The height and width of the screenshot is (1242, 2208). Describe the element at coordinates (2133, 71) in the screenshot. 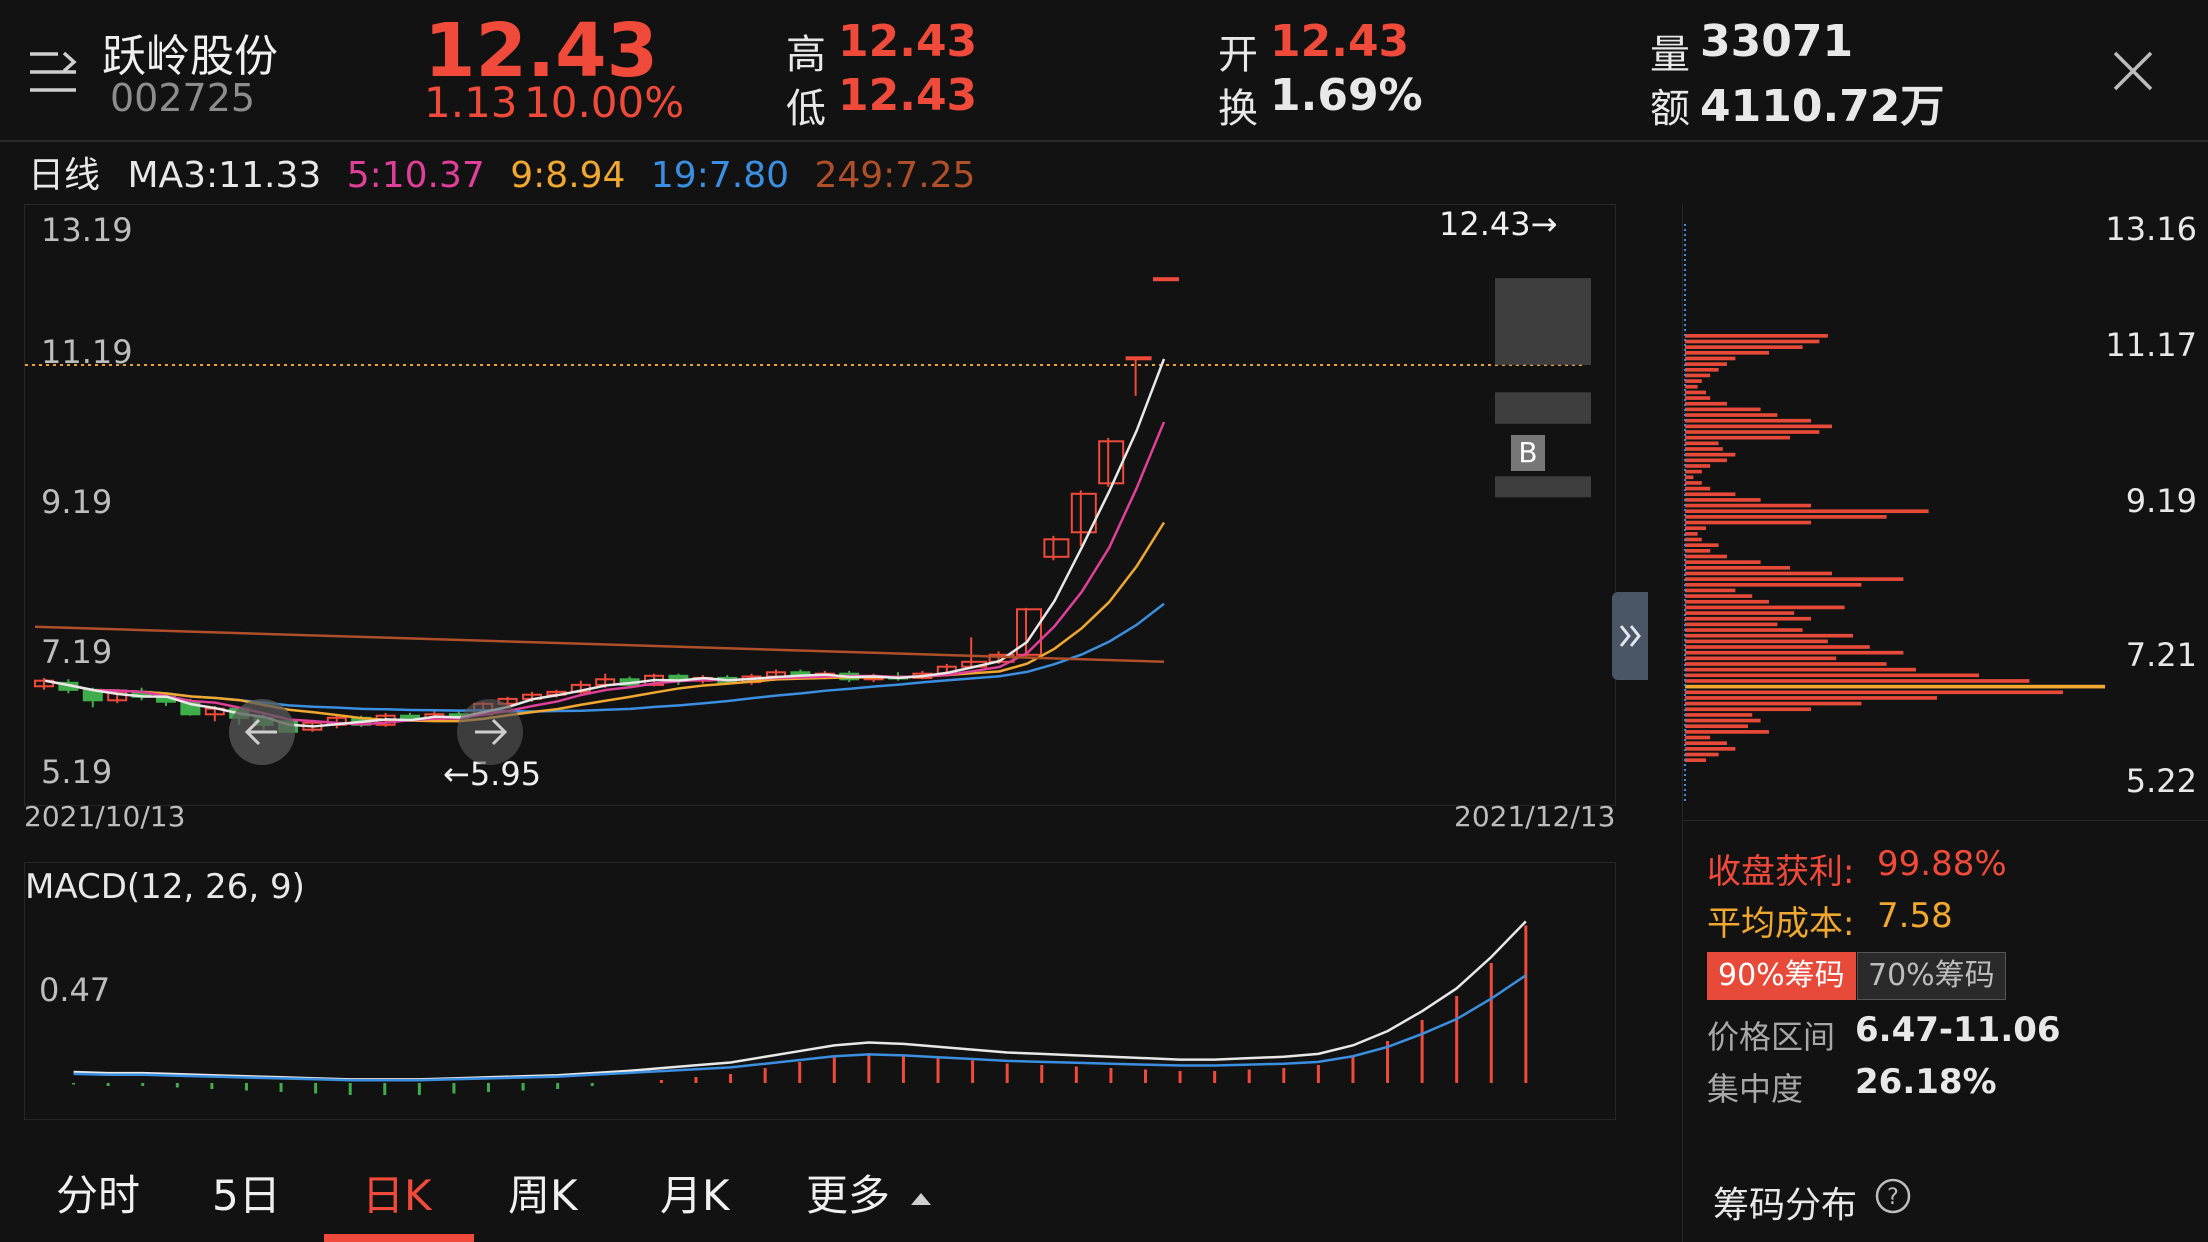

I see `close-x-icon` at that location.